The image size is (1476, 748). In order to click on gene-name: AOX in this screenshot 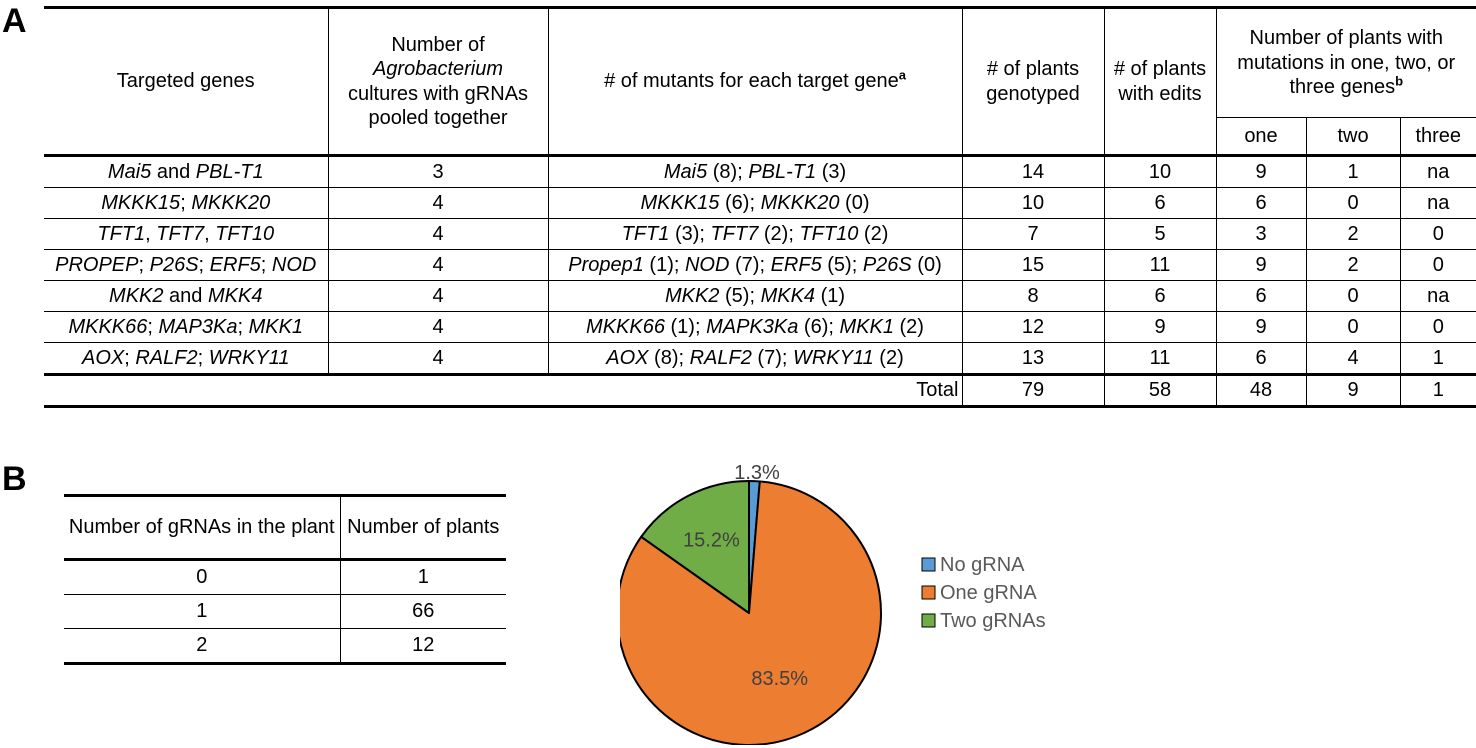, I will do `click(627, 357)`.